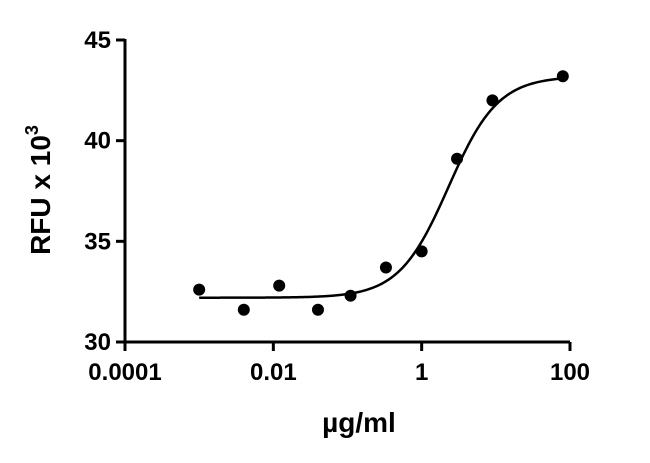 Image resolution: width=650 pixels, height=463 pixels. I want to click on x-tick-label: 0.01, so click(273, 372).